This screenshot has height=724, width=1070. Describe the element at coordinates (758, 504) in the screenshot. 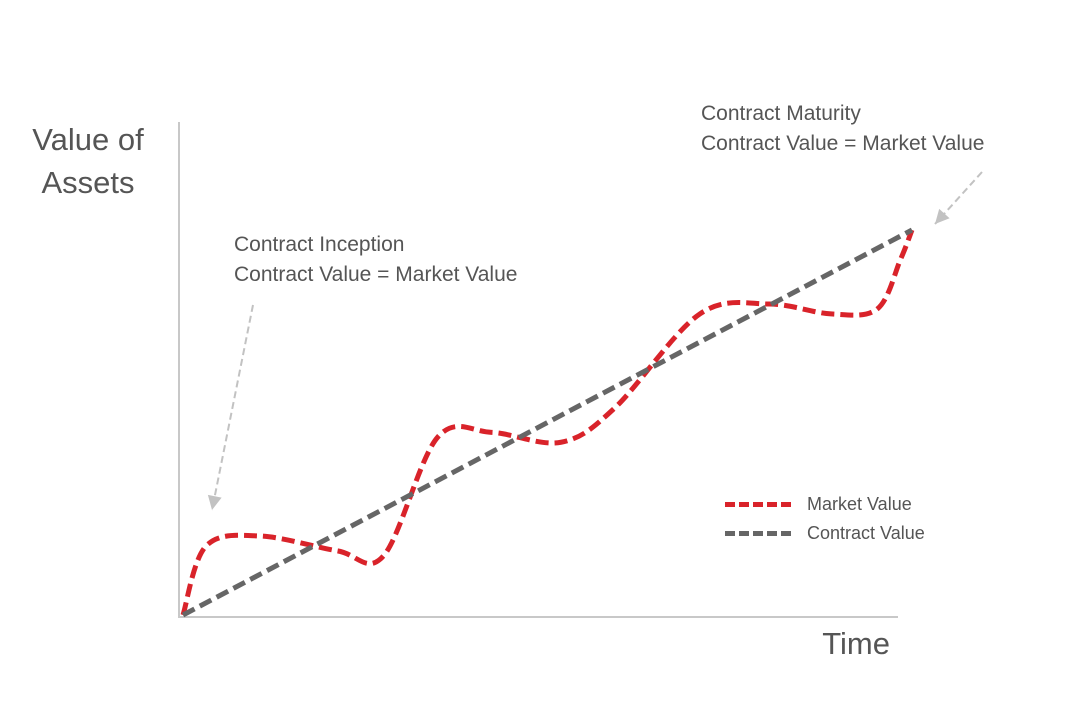

I see `legend-swatch-market-value` at that location.